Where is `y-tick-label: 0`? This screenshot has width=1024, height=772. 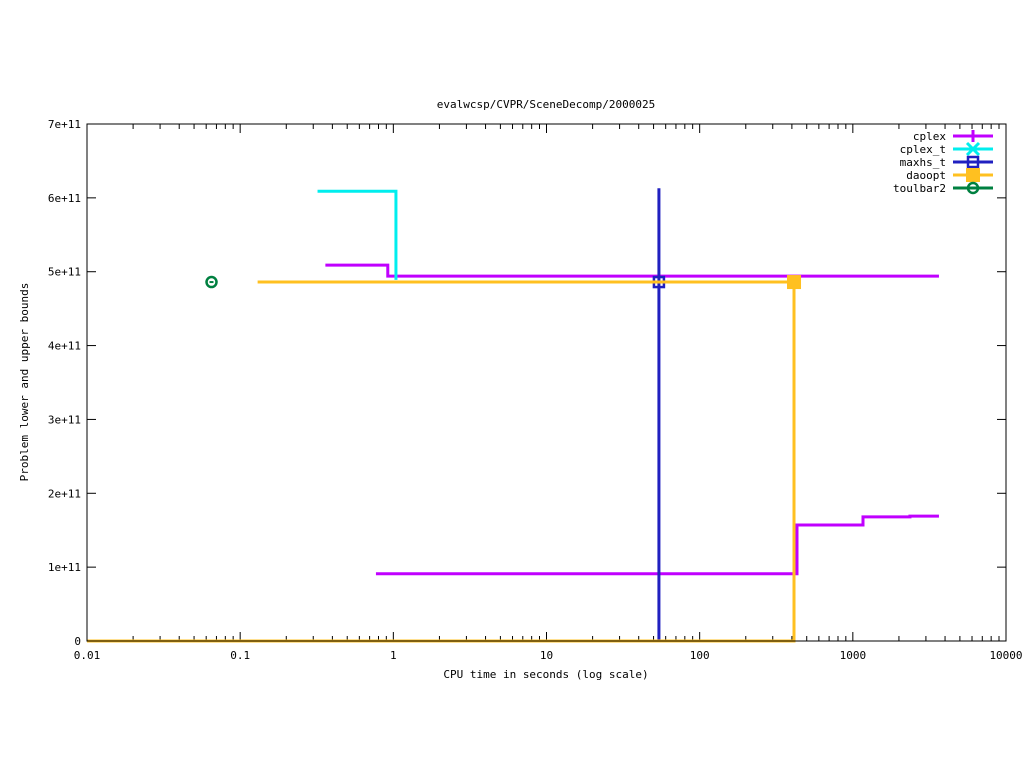 y-tick-label: 0 is located at coordinates (77, 641).